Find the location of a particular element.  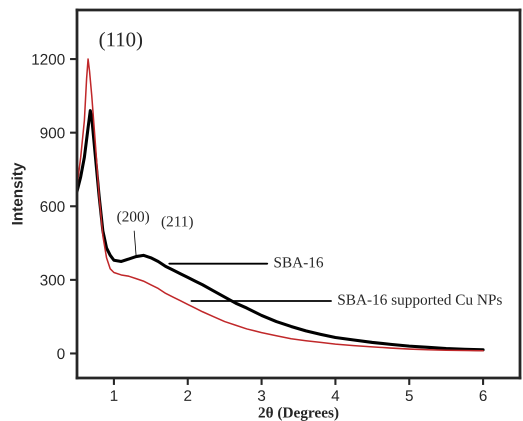

y-tick-label: 1200 is located at coordinates (48, 59).